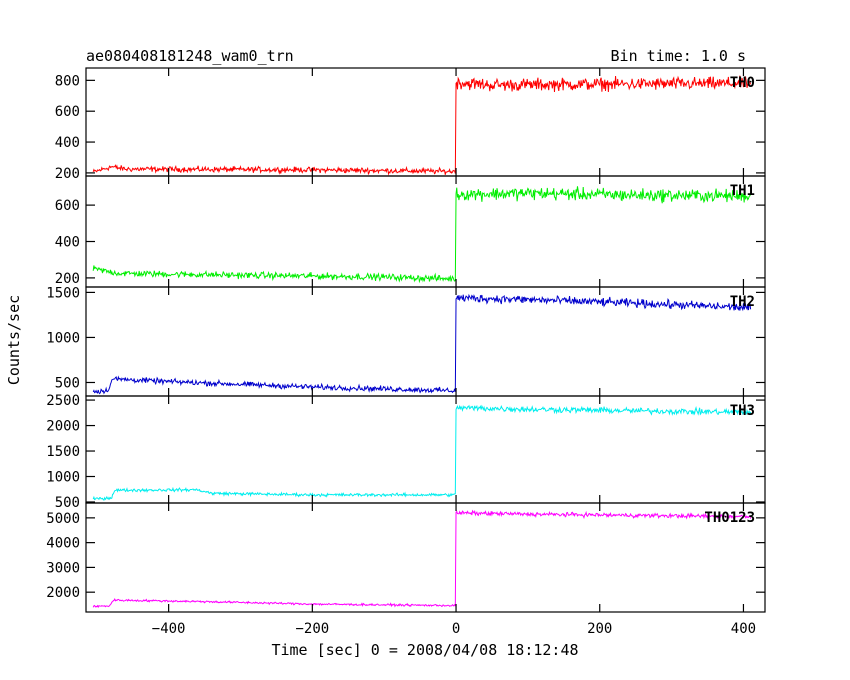 The height and width of the screenshot is (680, 850). Describe the element at coordinates (67, 81) in the screenshot. I see `y-tick-label-th0: 800` at that location.